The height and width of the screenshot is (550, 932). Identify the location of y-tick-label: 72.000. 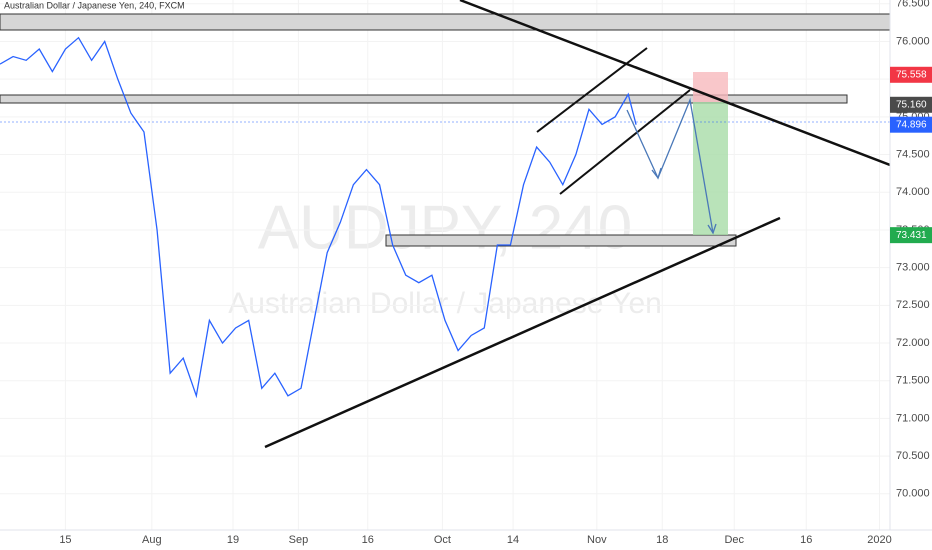
(913, 343).